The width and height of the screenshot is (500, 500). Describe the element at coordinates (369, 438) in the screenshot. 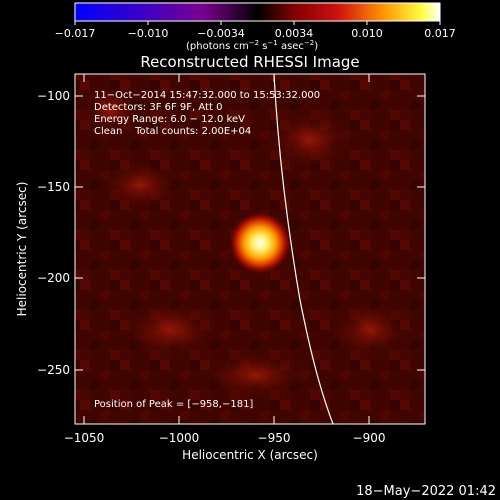

I see `x-tick-label: −900` at that location.